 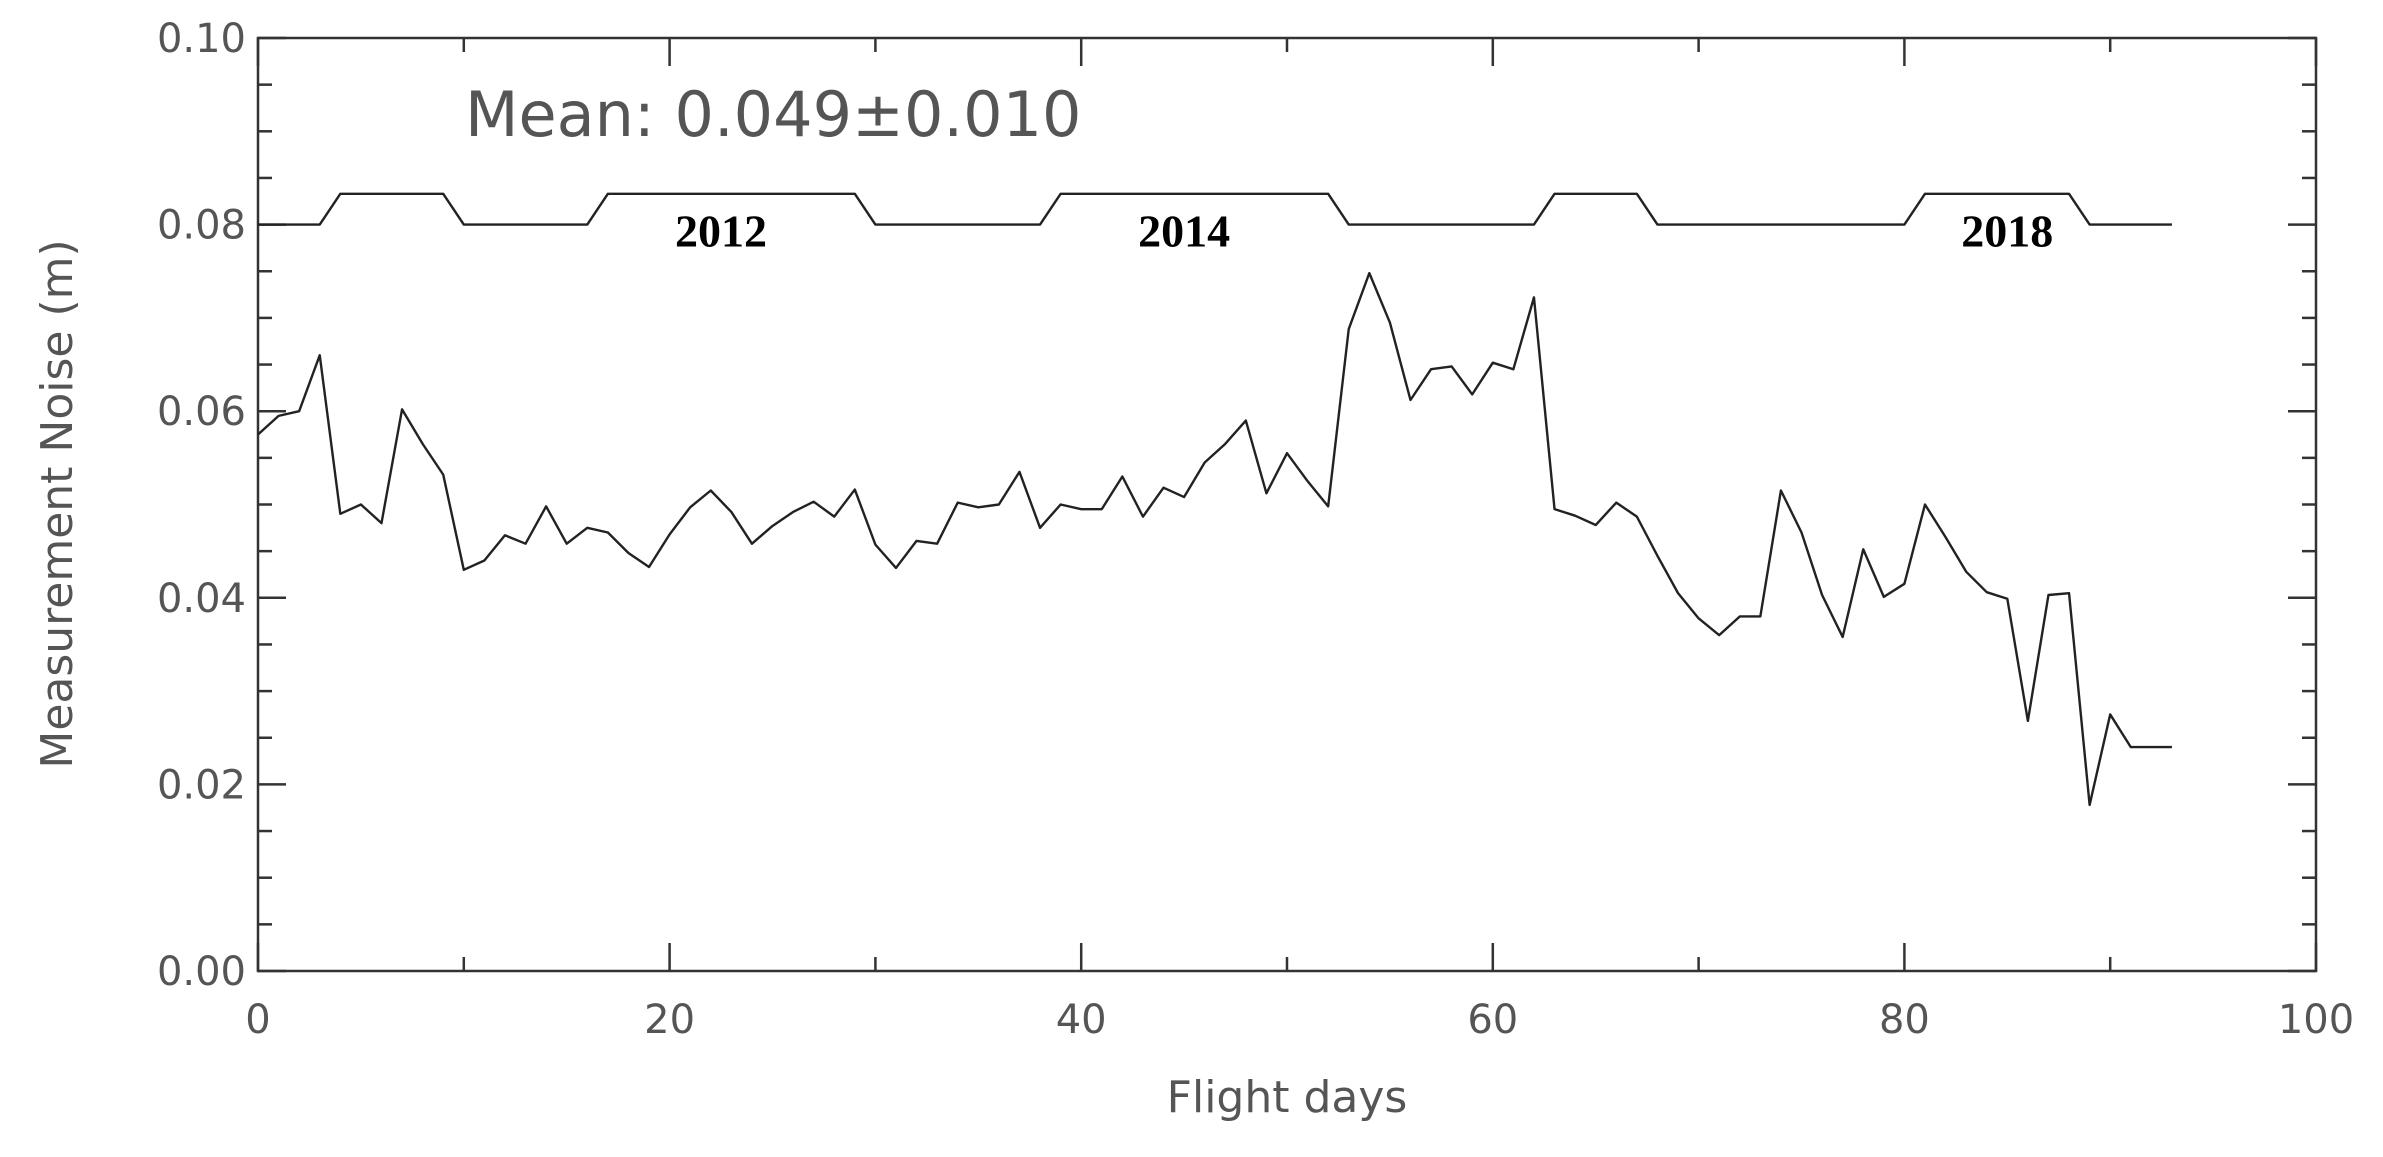 What do you see at coordinates (669, 1020) in the screenshot?
I see `x-tick-label: 20` at bounding box center [669, 1020].